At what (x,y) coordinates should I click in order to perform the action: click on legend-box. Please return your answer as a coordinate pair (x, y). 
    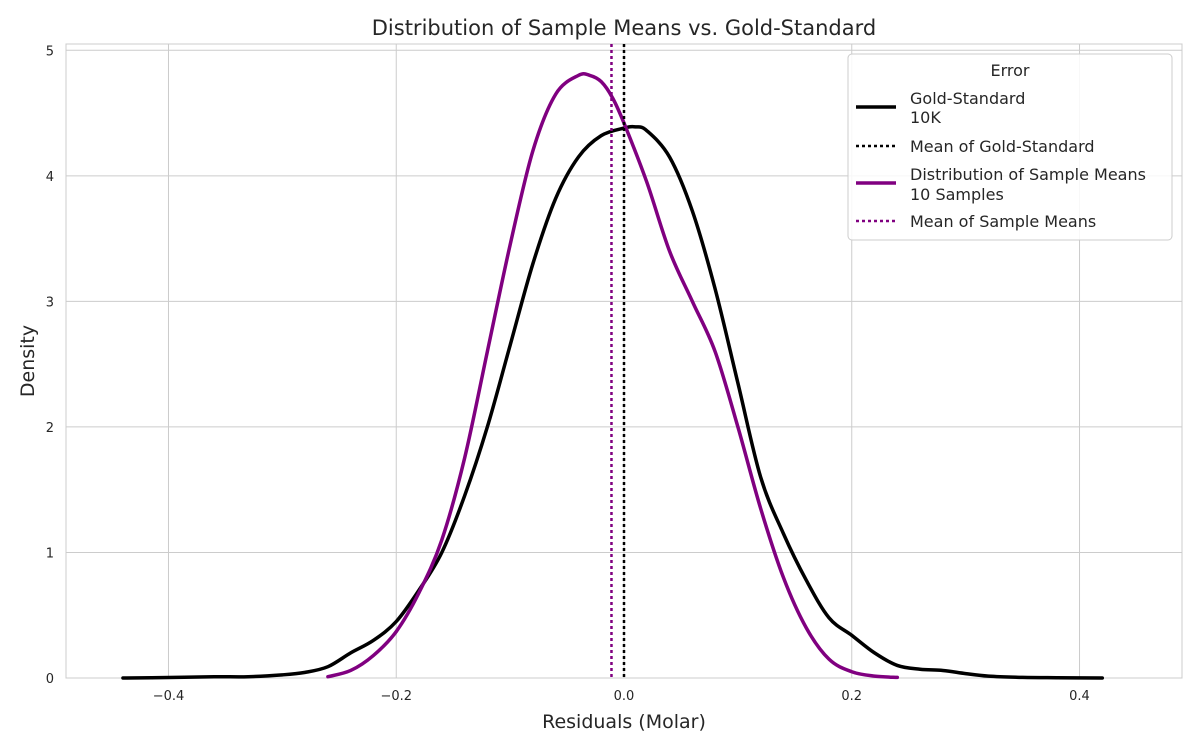
    Looking at the image, I should click on (1010, 147).